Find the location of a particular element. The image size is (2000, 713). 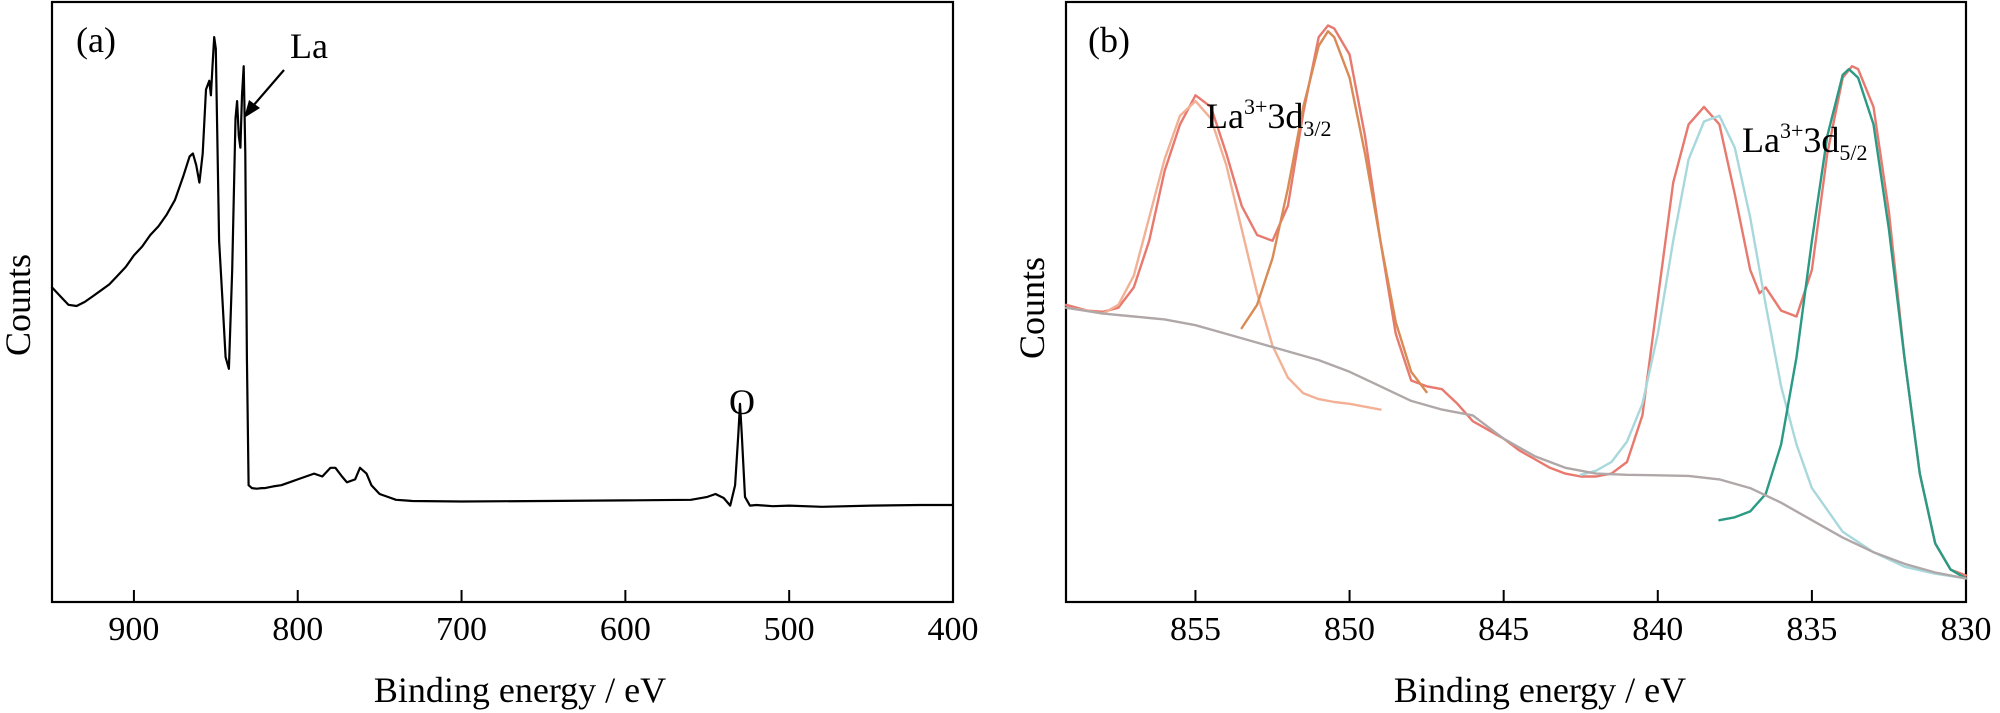

panel-a-x-tick-label-5: 400 is located at coordinates (953, 629).